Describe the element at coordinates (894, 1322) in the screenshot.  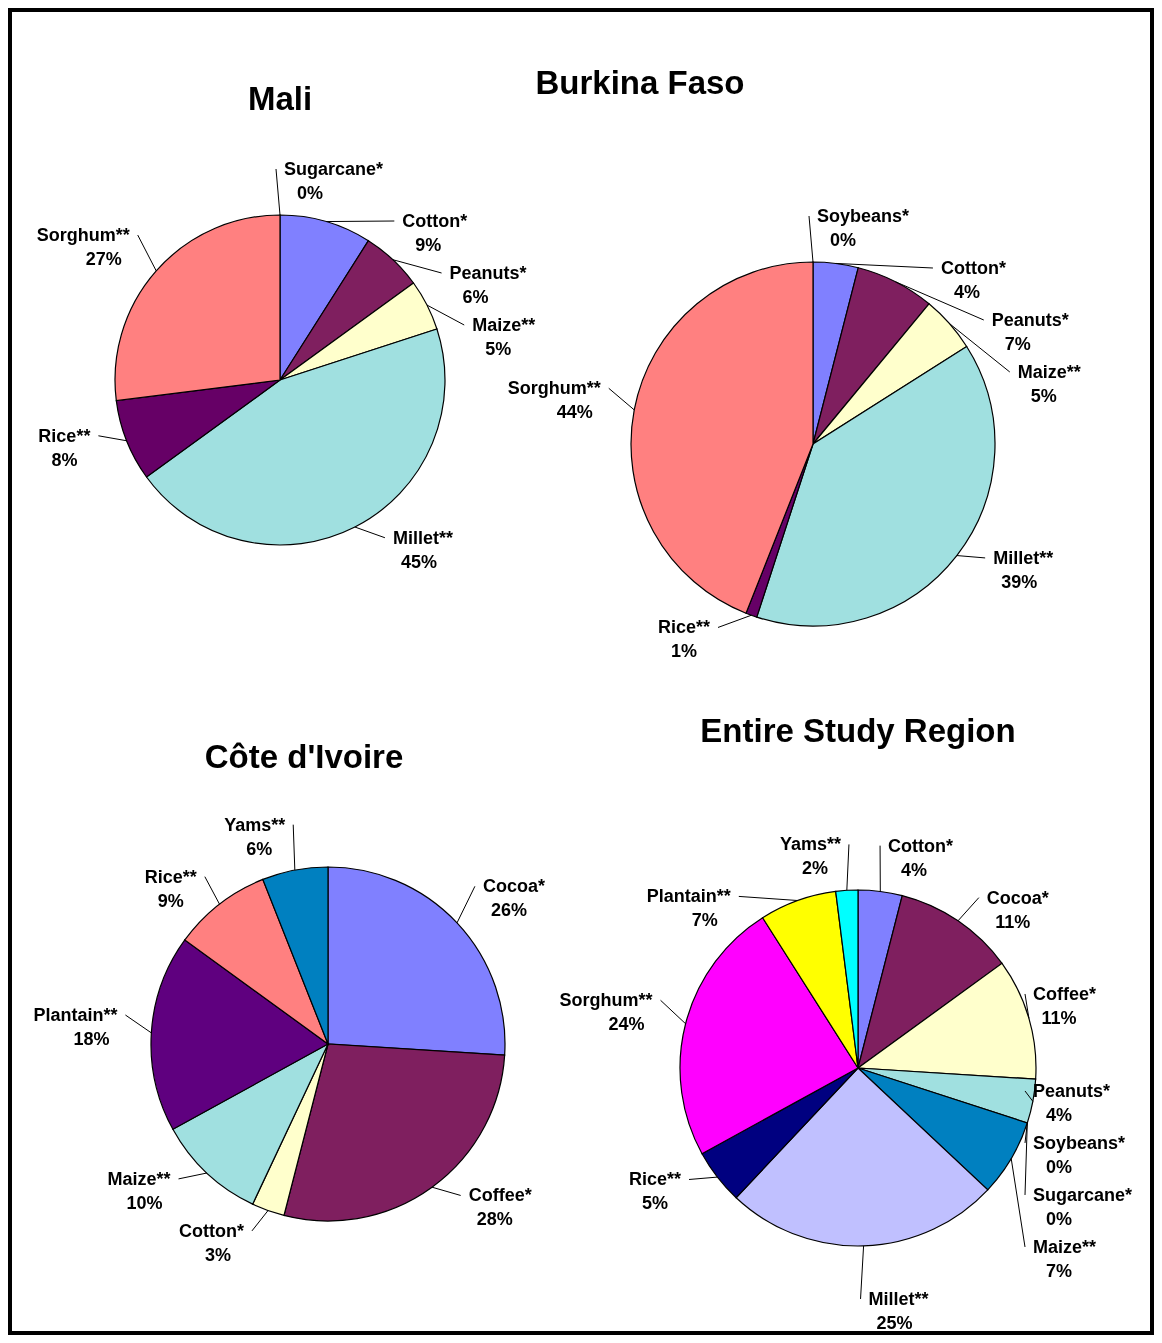
I see `data-label: 25%` at that location.